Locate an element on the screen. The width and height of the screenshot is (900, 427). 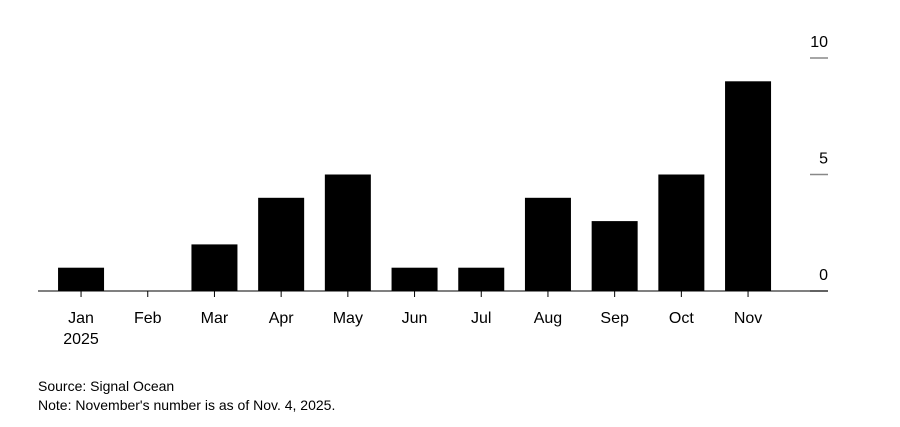
y-tick-label: 10 is located at coordinates (819, 42).